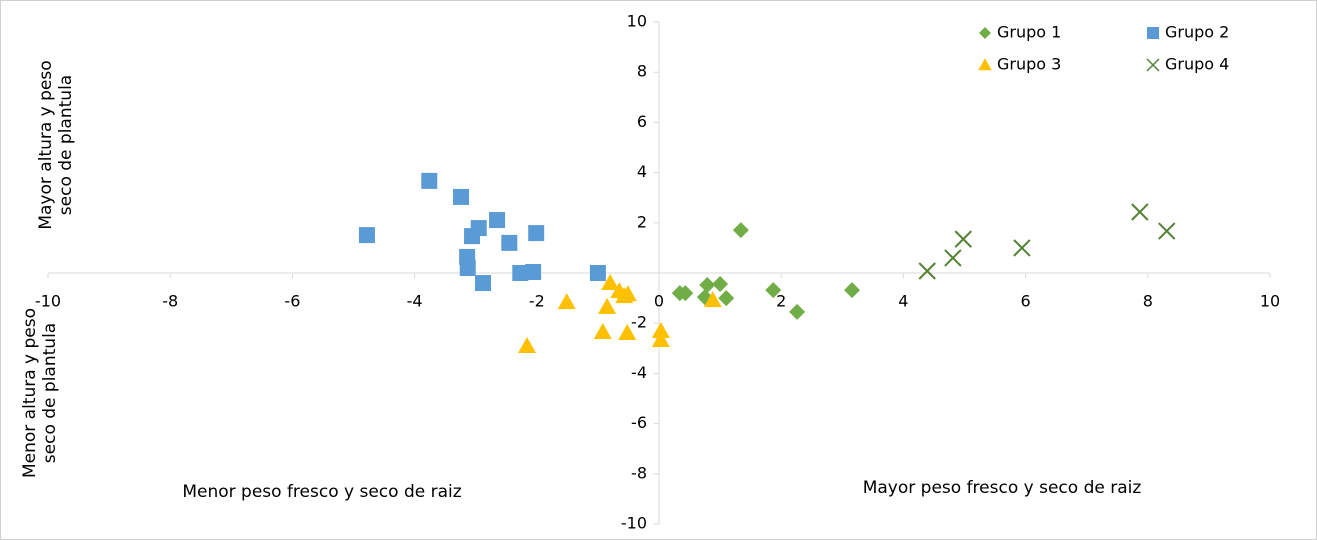 The image size is (1317, 540). I want to click on x-tick-label: -8, so click(170, 301).